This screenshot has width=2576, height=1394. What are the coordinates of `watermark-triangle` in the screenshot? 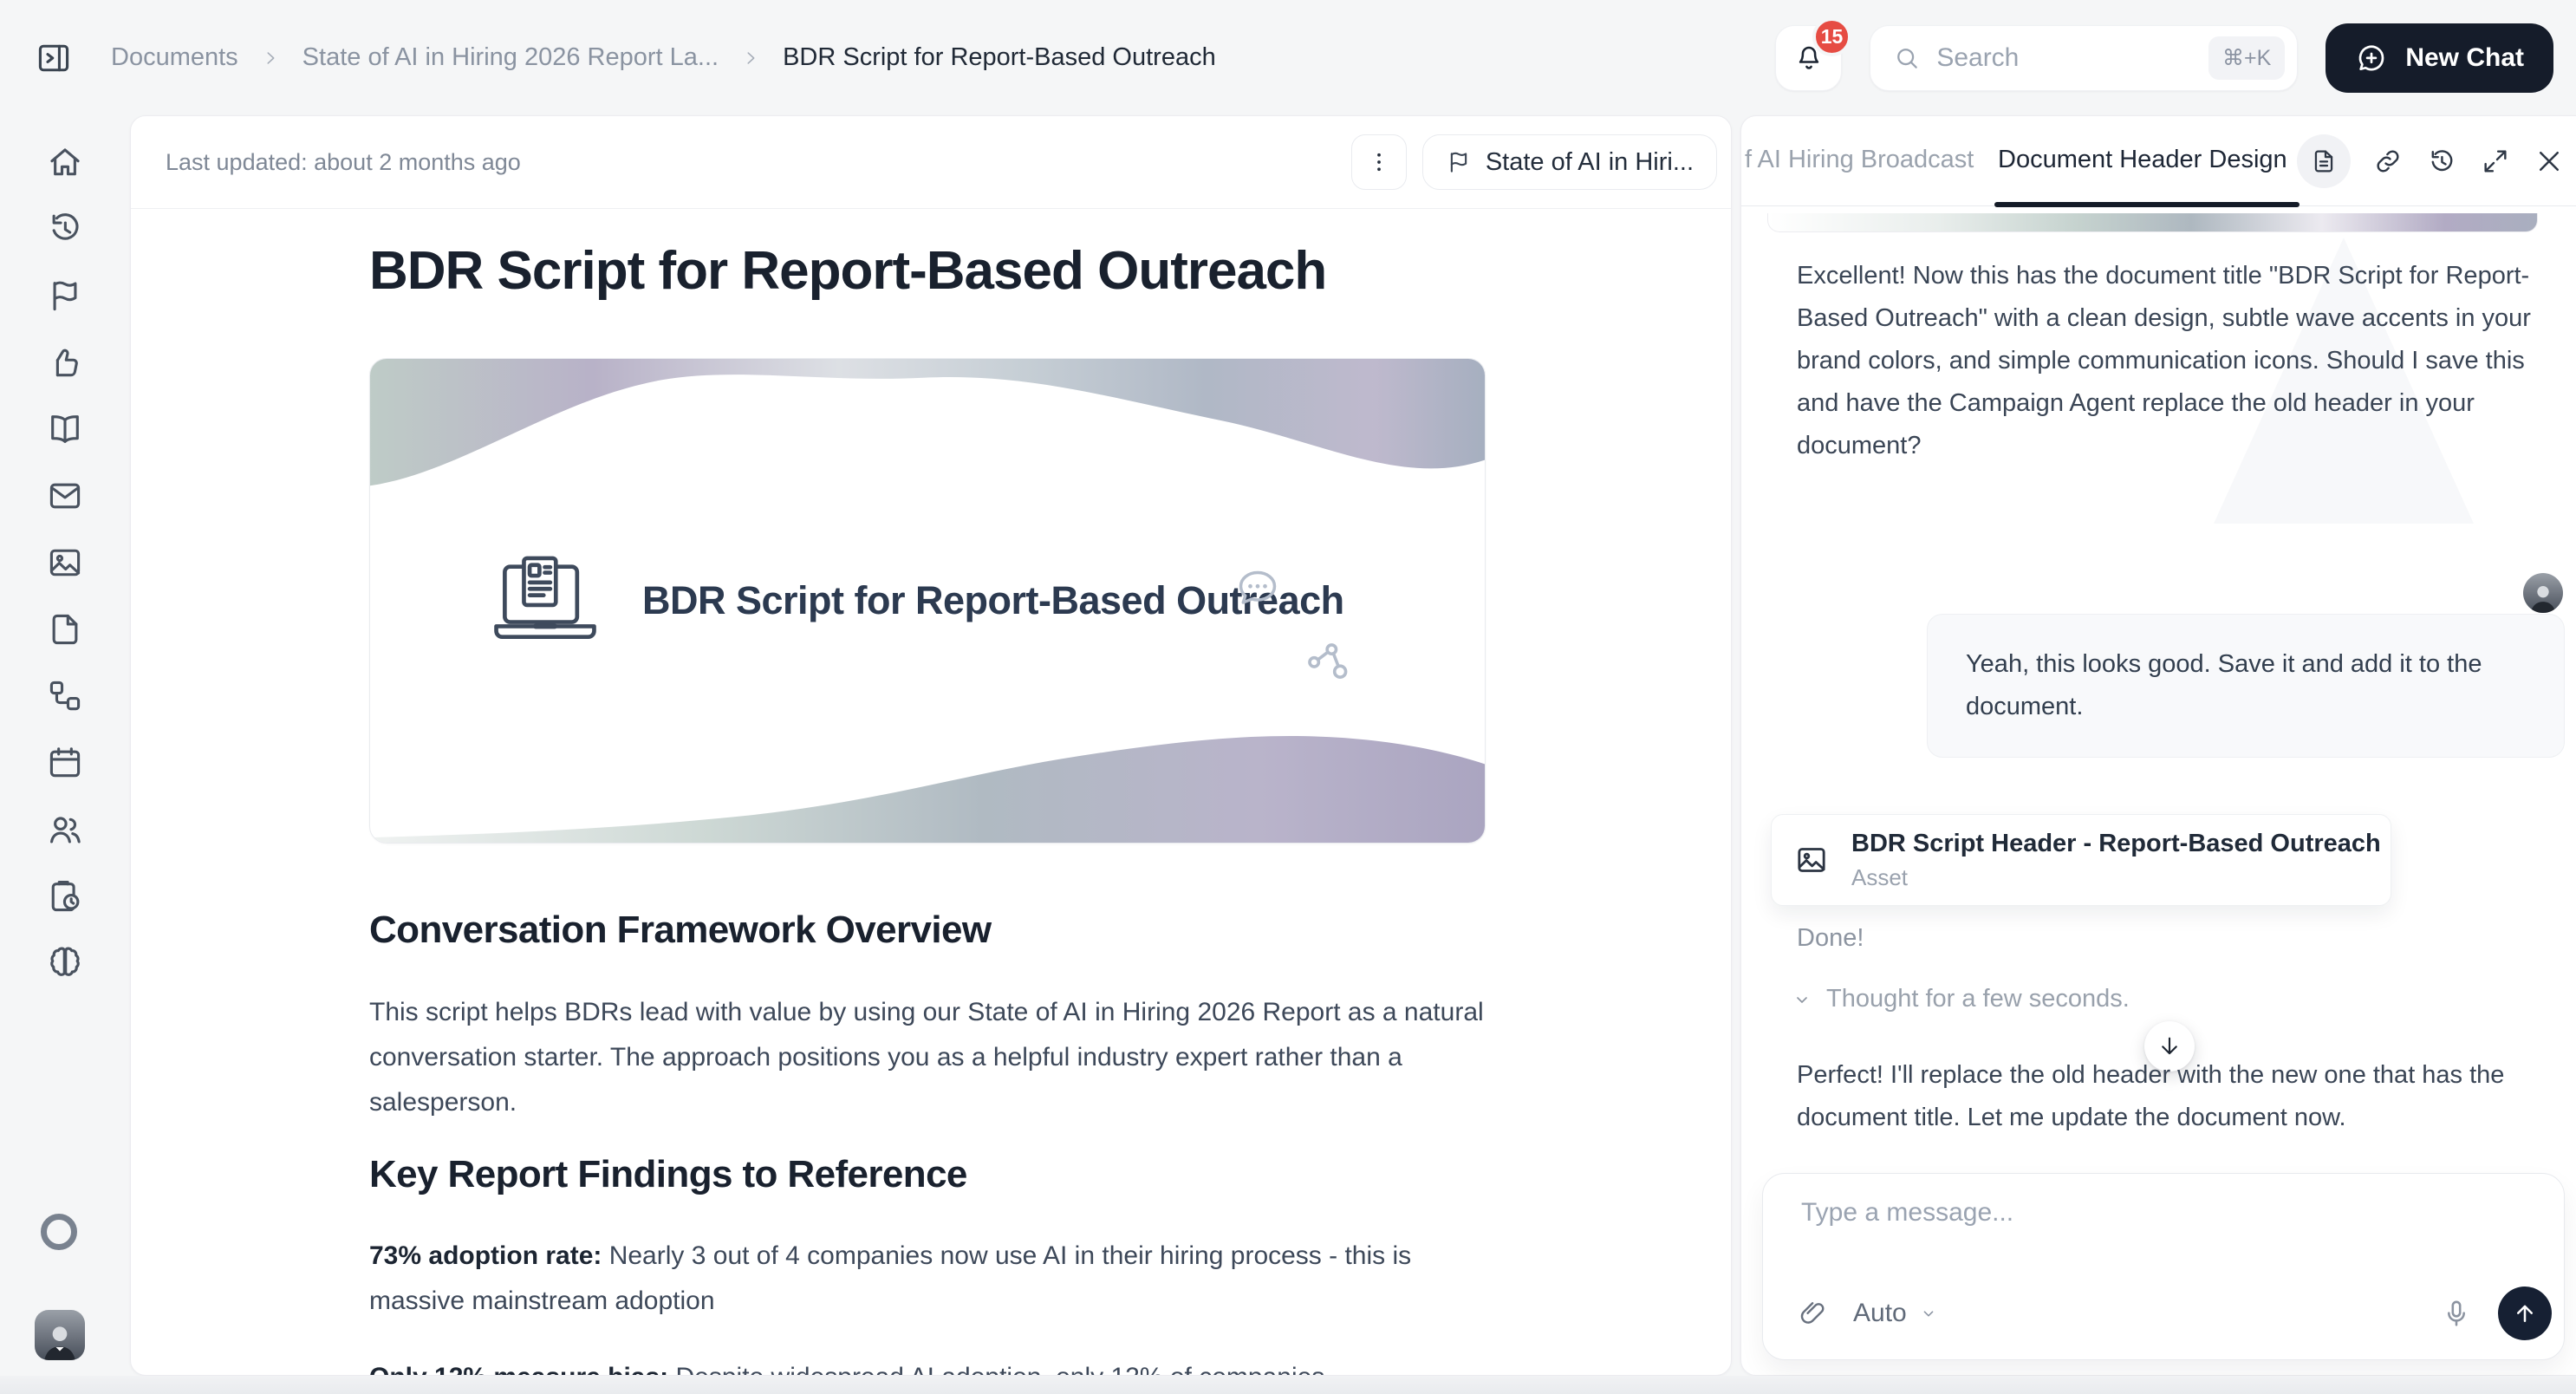 It's located at (2344, 381).